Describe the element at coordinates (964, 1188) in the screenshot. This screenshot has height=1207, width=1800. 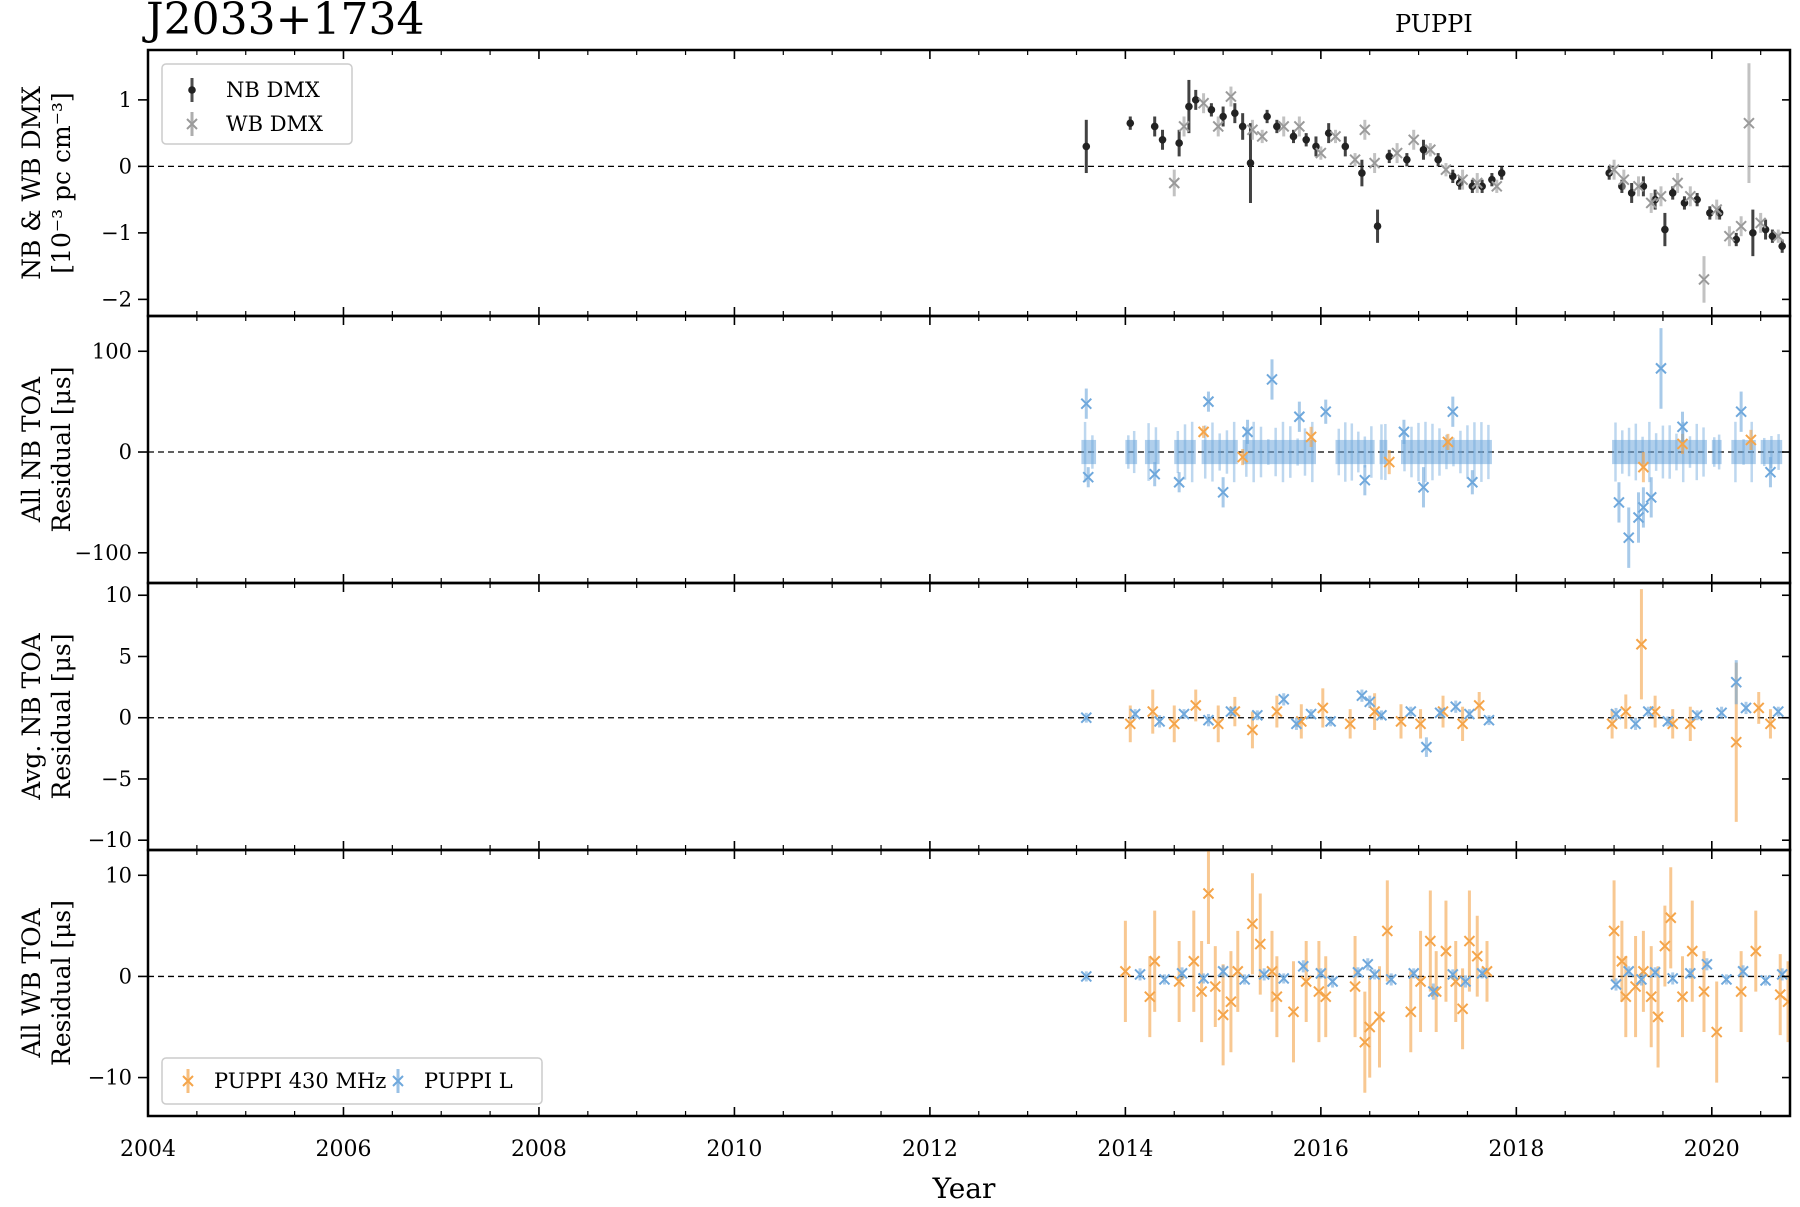
I see `x-axis-label: Year` at that location.